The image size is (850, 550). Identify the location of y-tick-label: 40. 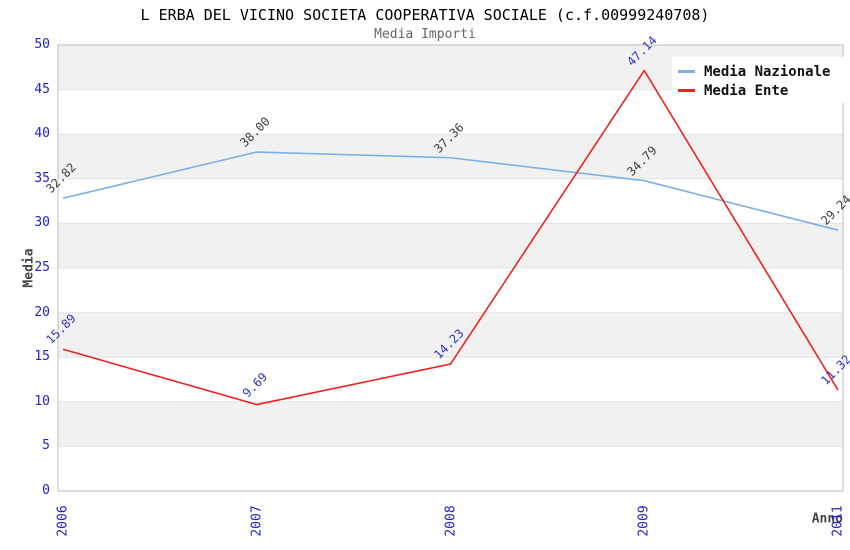
(42, 134).